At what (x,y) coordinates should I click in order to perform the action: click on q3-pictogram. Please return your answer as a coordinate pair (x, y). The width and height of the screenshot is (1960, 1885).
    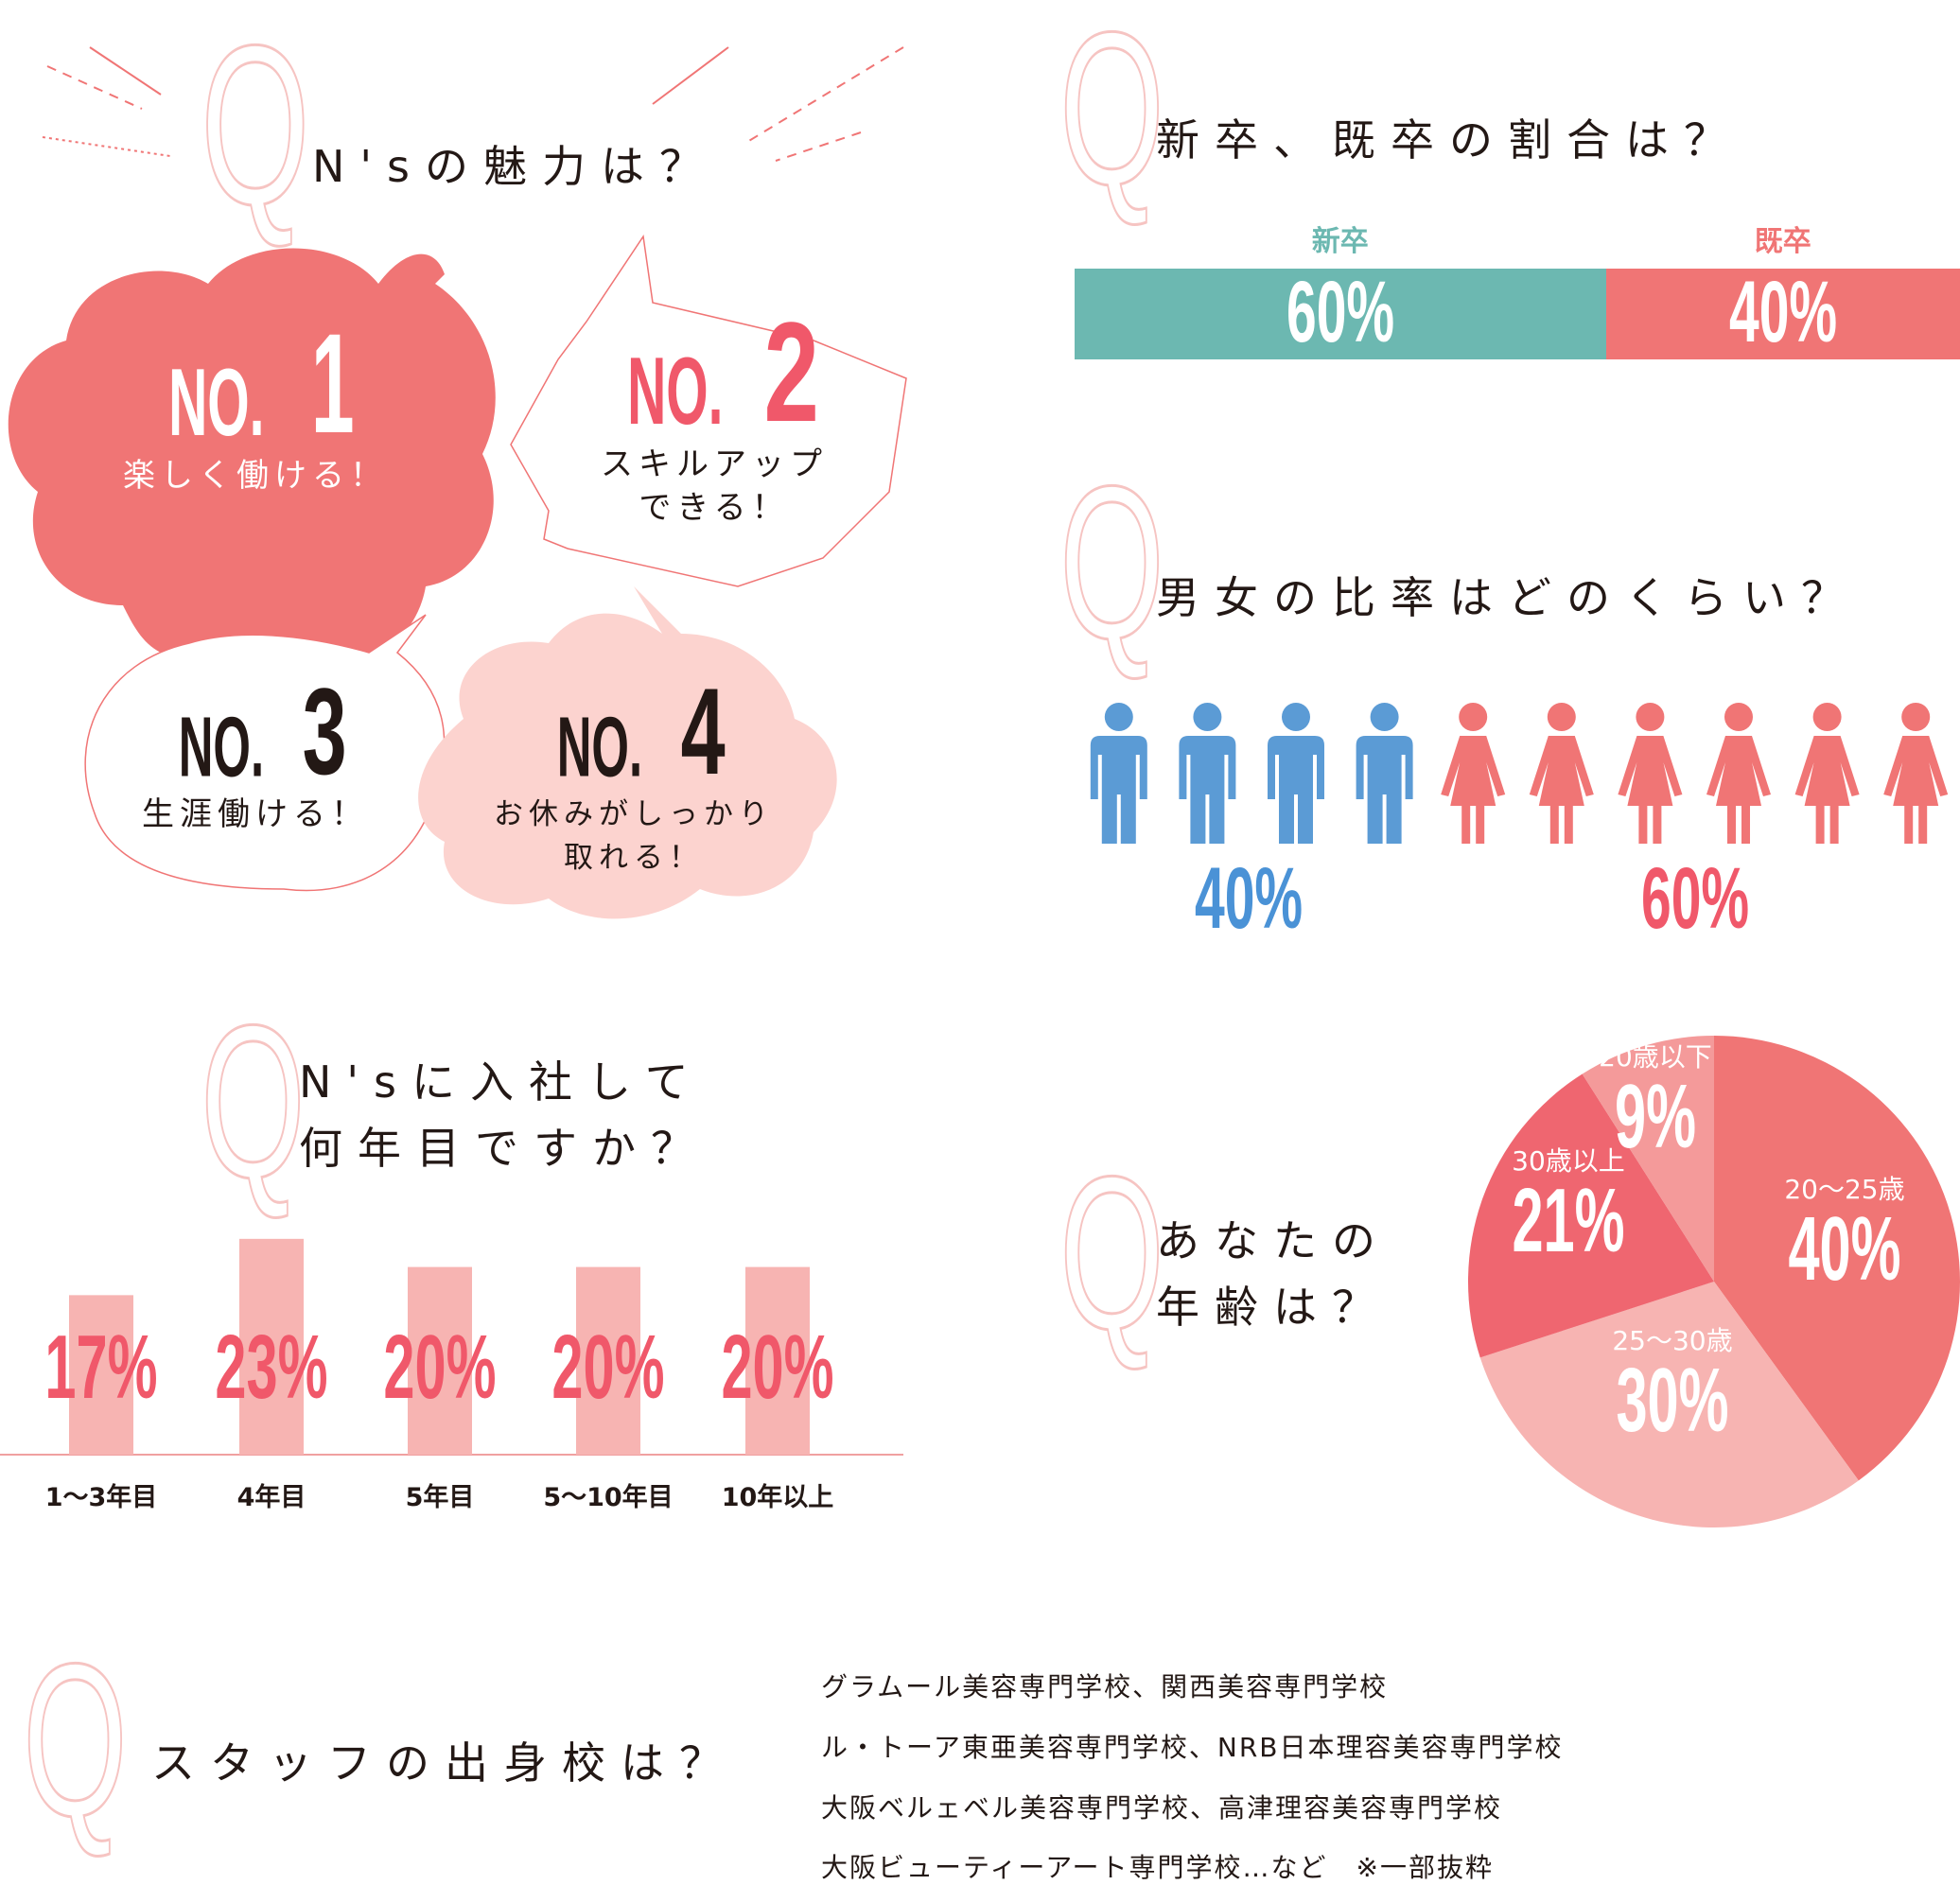
    Looking at the image, I should click on (1519, 773).